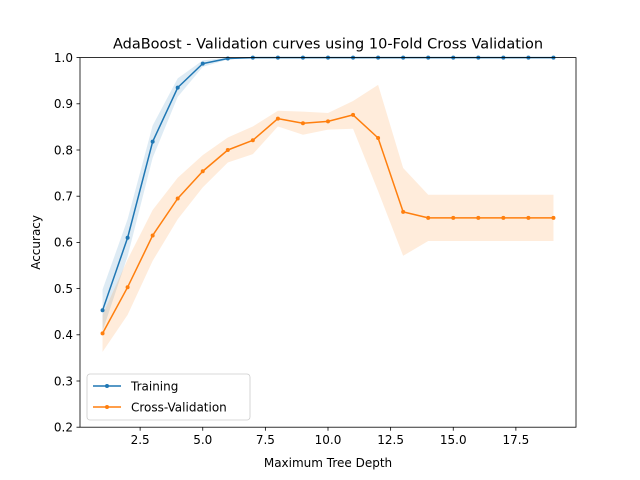  What do you see at coordinates (63, 104) in the screenshot?
I see `y-tick-label: 0.9` at bounding box center [63, 104].